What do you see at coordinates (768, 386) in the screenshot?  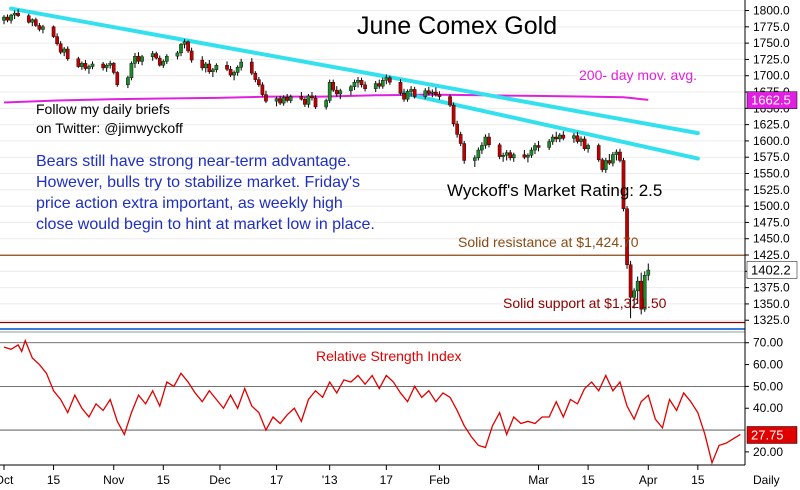 I see `rsi-tick-label: 50.00` at bounding box center [768, 386].